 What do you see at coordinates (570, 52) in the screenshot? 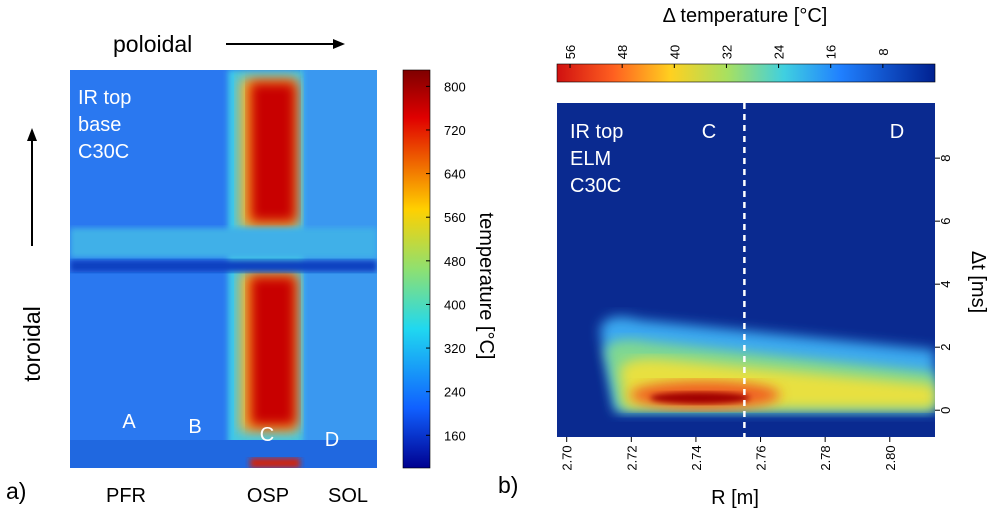
I see `colorbar-tick-label: 56` at bounding box center [570, 52].